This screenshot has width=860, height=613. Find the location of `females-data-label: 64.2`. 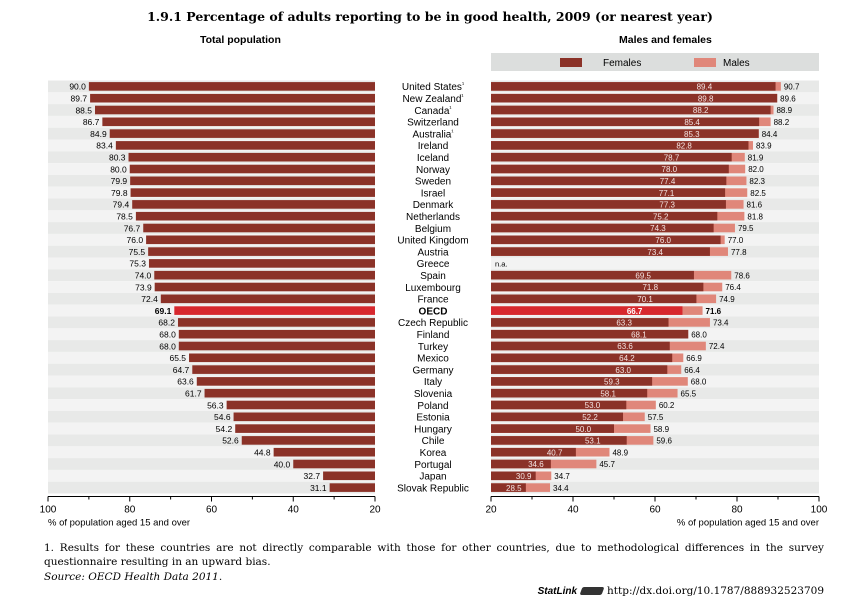

females-data-label: 64.2 is located at coordinates (627, 358).